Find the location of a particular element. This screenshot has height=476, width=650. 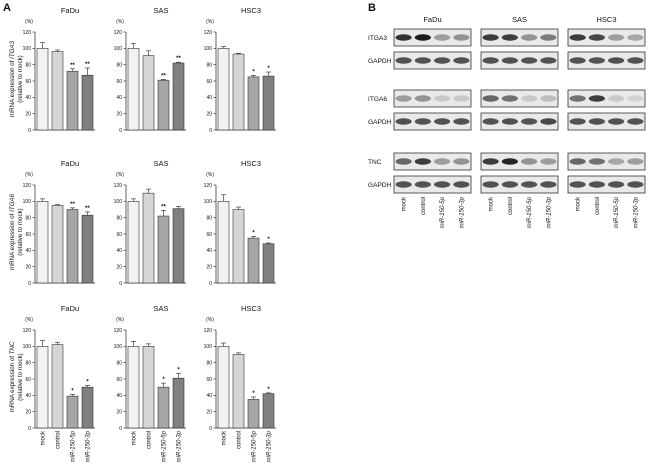

x-category-label: miR-150-5p is located at coordinates (165, 446).